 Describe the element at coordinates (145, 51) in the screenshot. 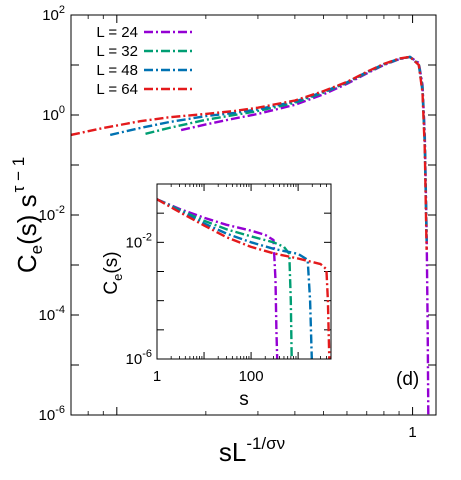

I see `legend-item-l-32: L = 32` at that location.